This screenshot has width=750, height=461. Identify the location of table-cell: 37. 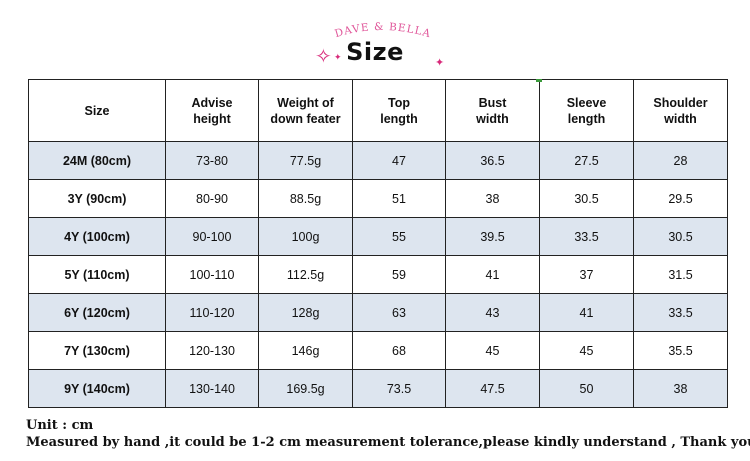
(586, 274).